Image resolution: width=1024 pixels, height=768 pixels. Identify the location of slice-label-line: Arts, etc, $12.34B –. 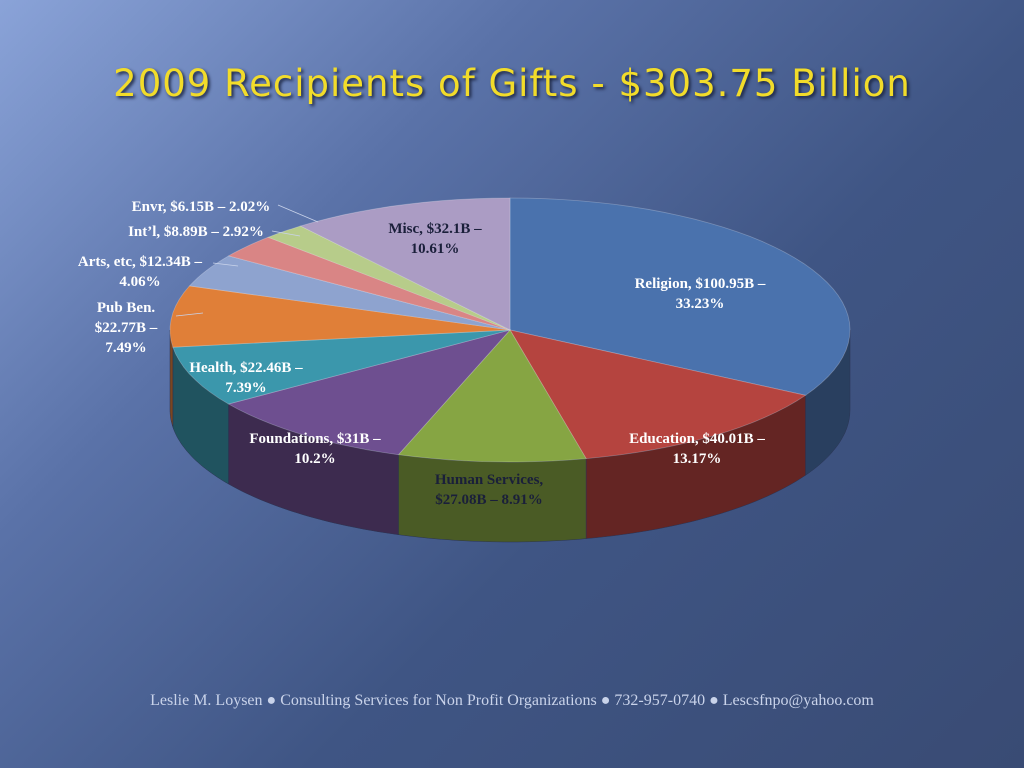
(140, 262).